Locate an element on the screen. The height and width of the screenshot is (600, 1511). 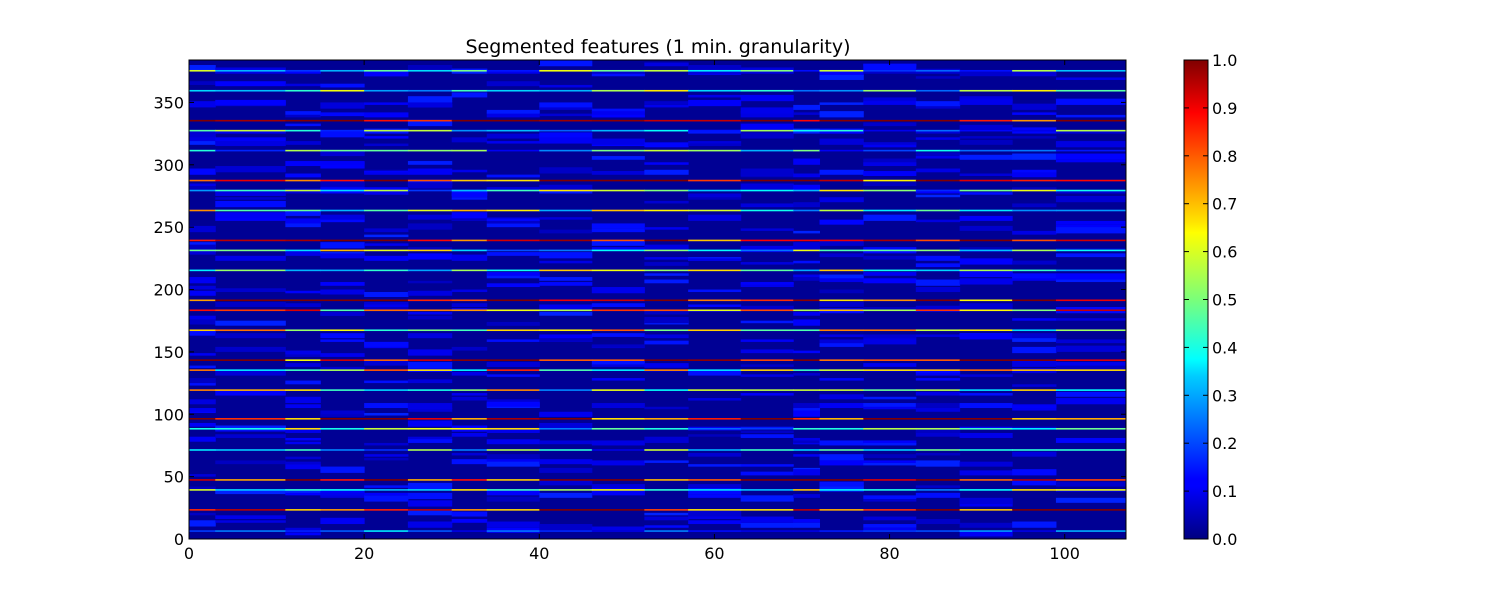
colorbar-tick-label: 0.3 is located at coordinates (1224, 395).